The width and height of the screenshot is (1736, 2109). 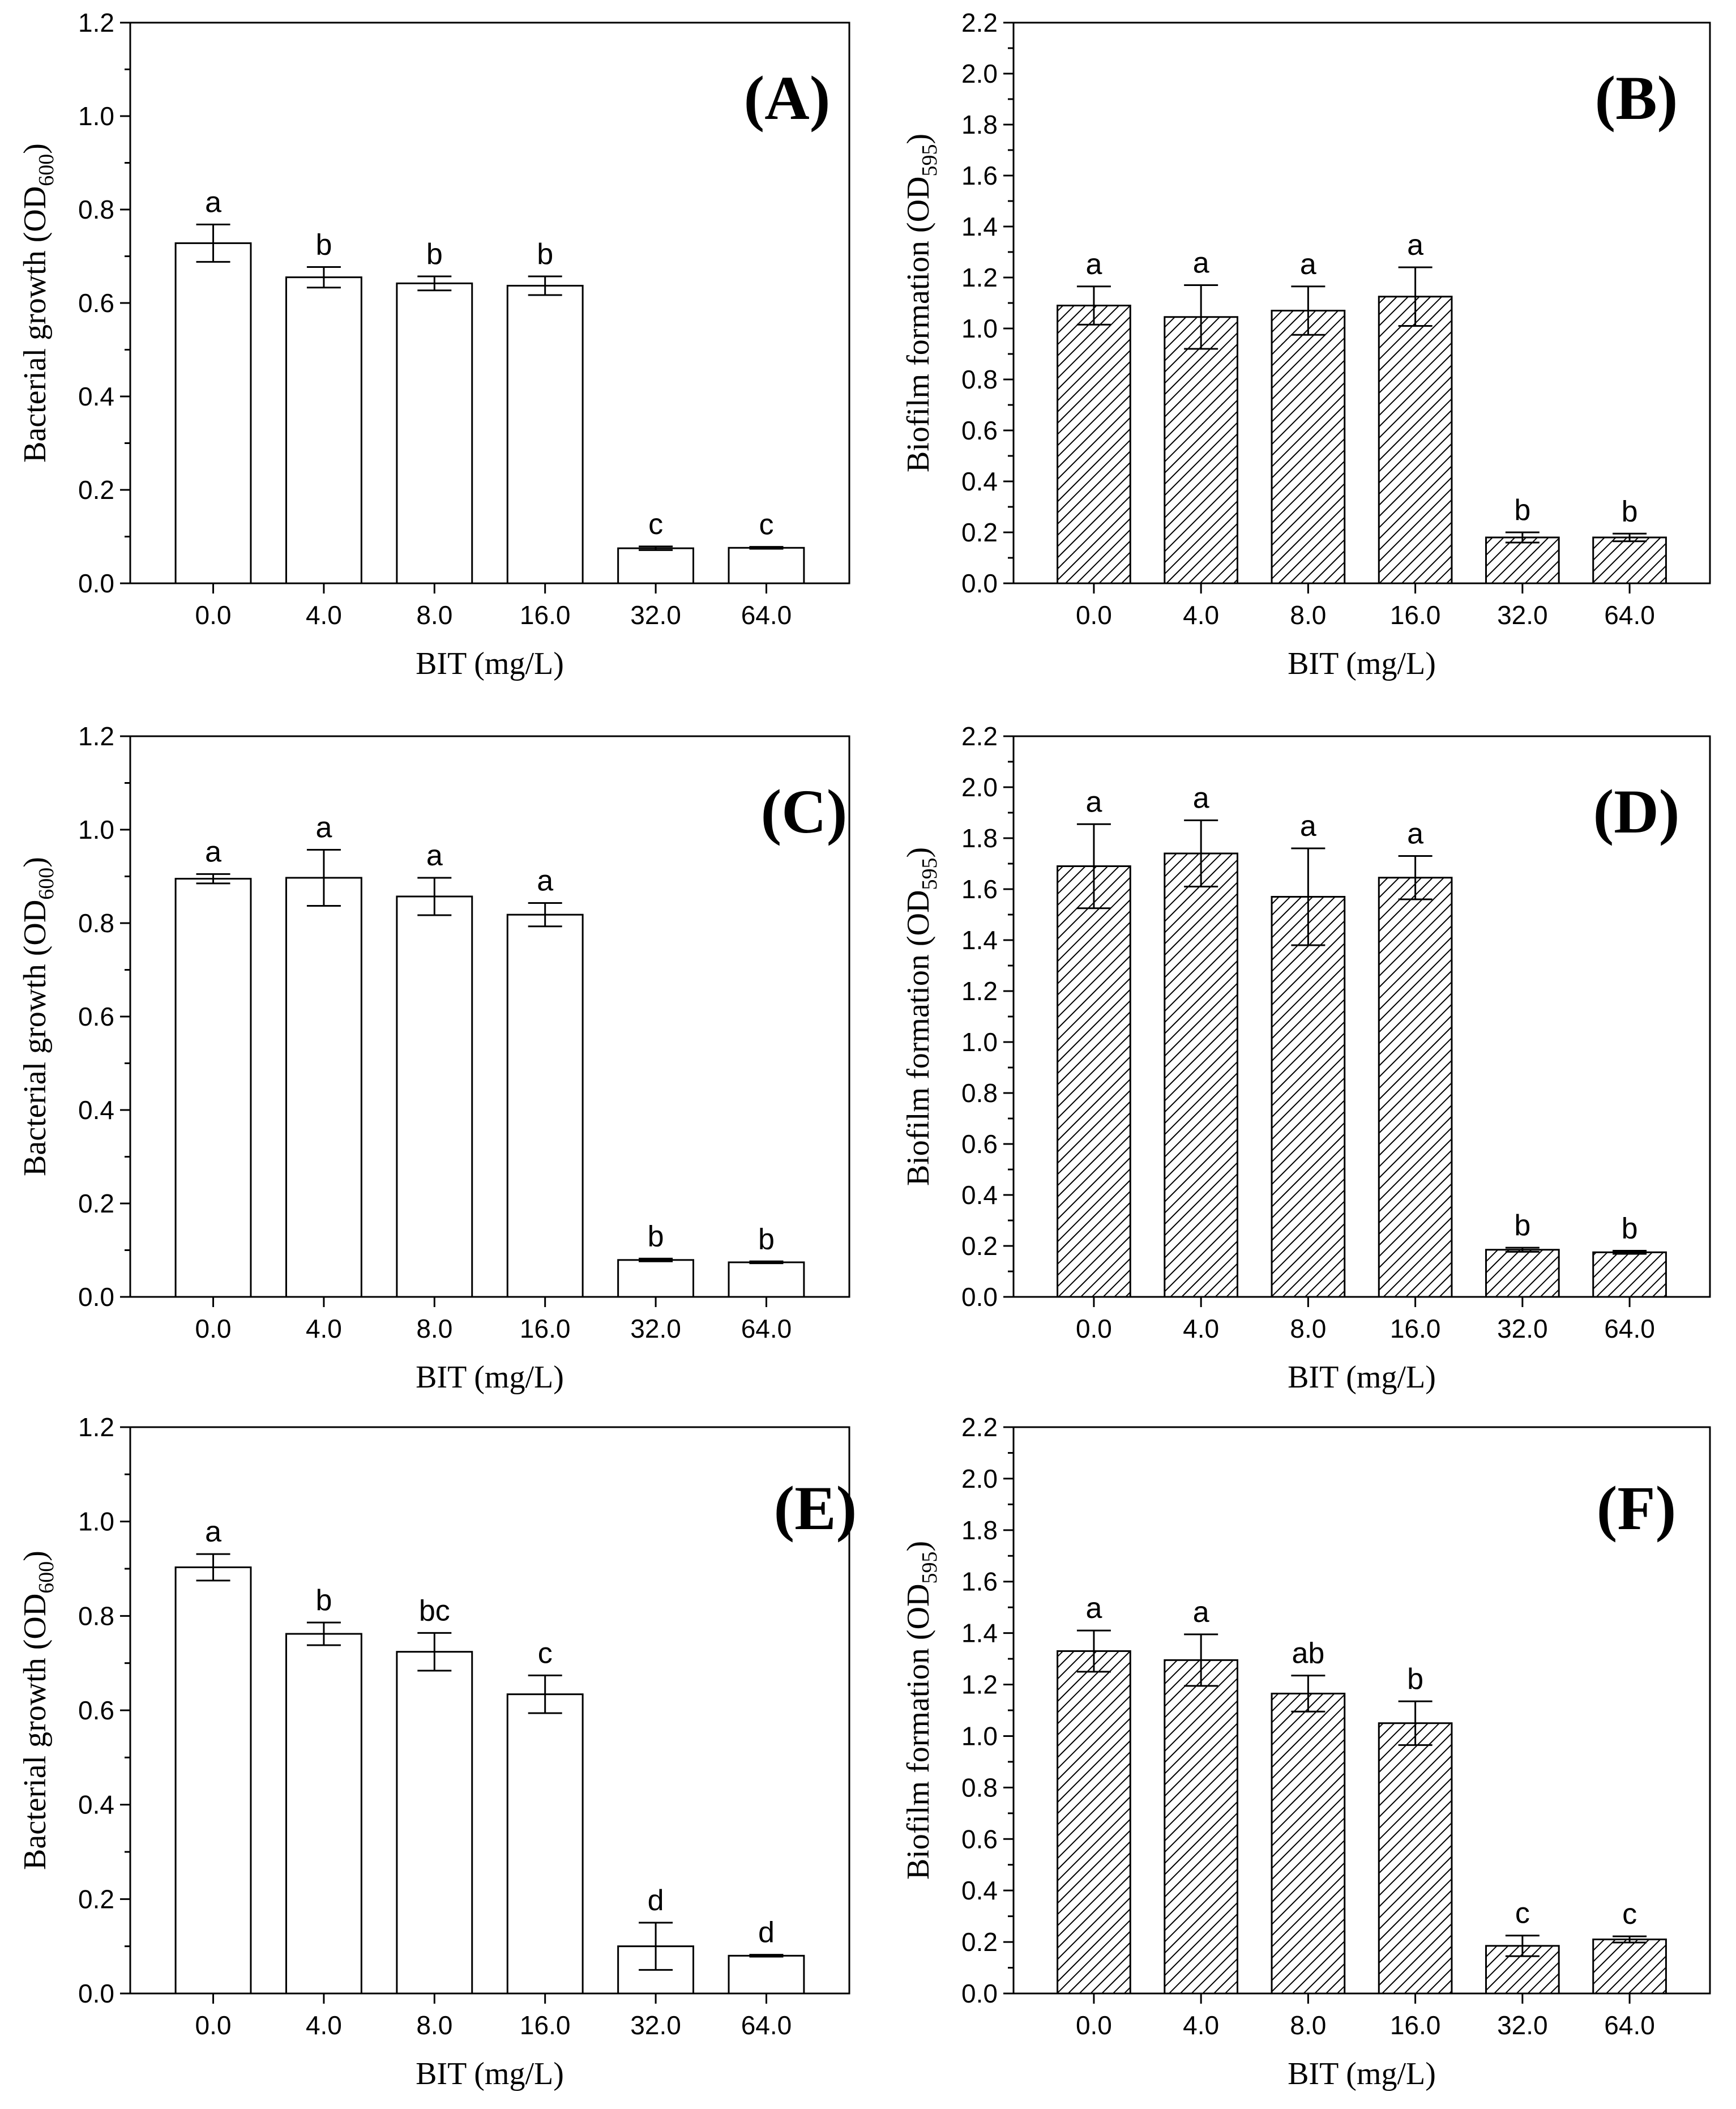 I want to click on y-tick-label: 1.6, so click(x=979, y=1581).